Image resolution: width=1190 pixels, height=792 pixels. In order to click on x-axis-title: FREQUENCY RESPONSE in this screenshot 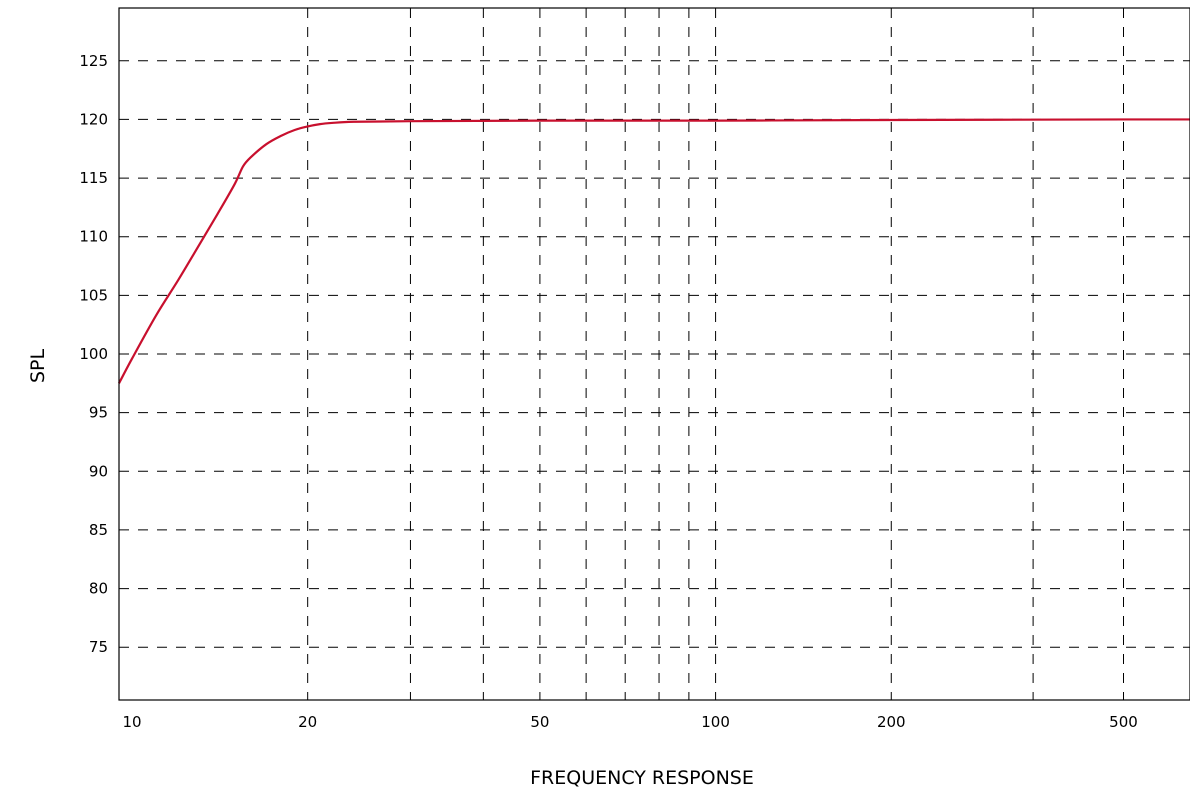, I will do `click(642, 778)`.